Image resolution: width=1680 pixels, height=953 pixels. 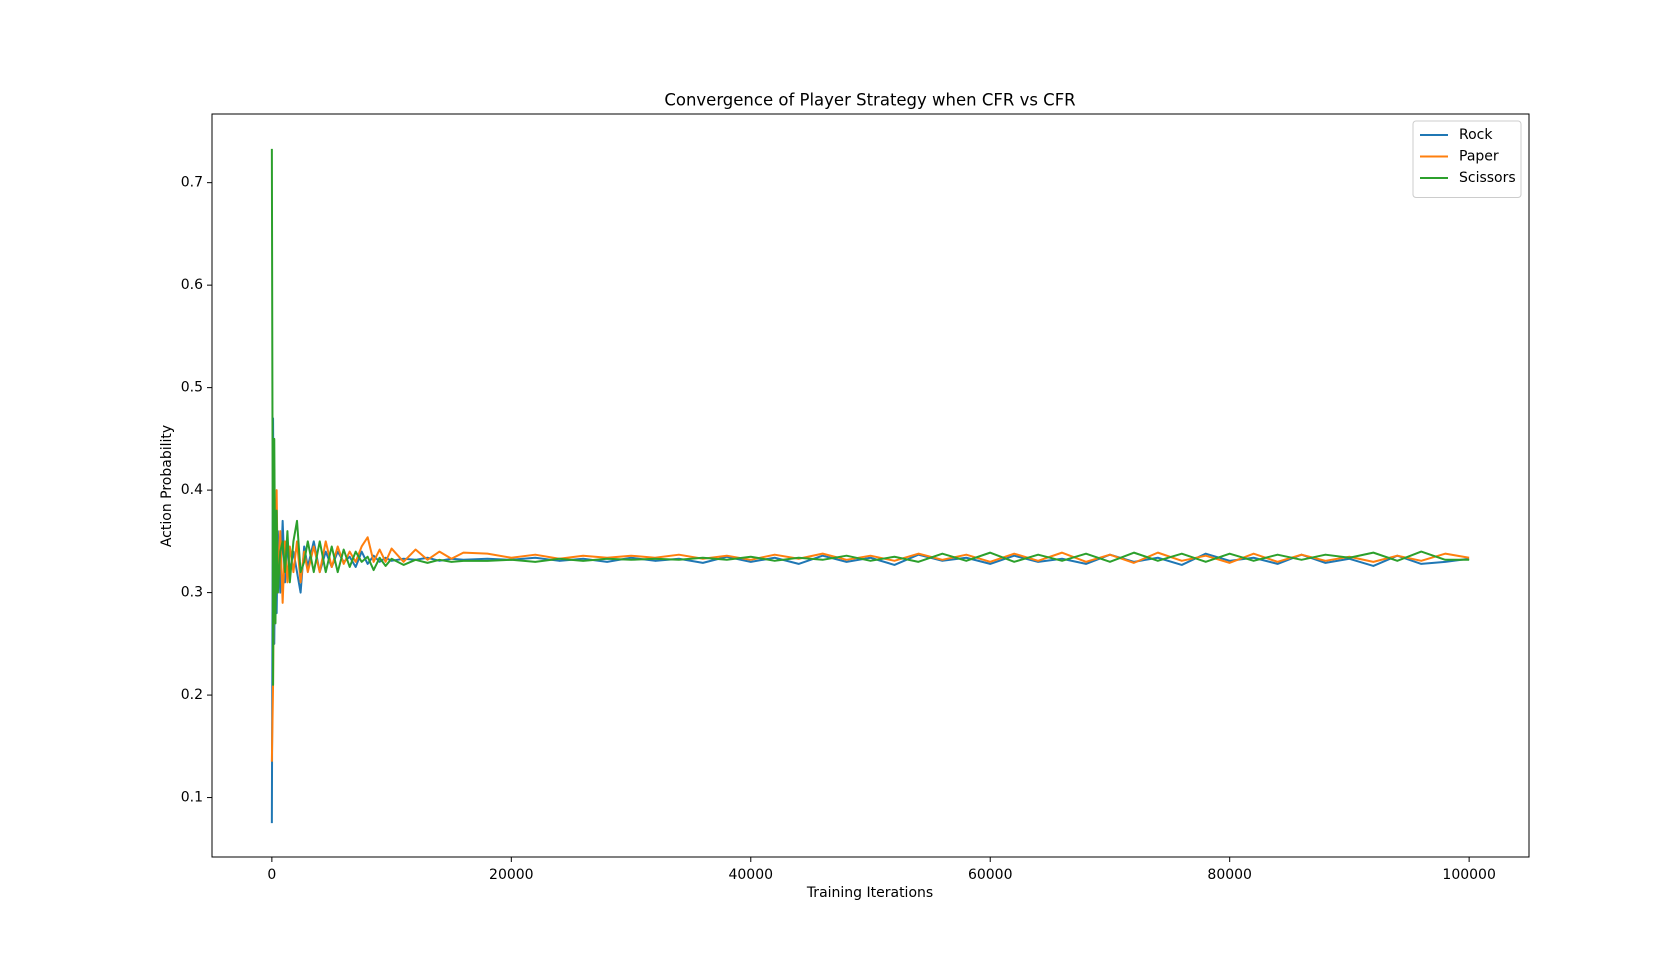 What do you see at coordinates (192, 593) in the screenshot?
I see `y-tick-label: 0.3` at bounding box center [192, 593].